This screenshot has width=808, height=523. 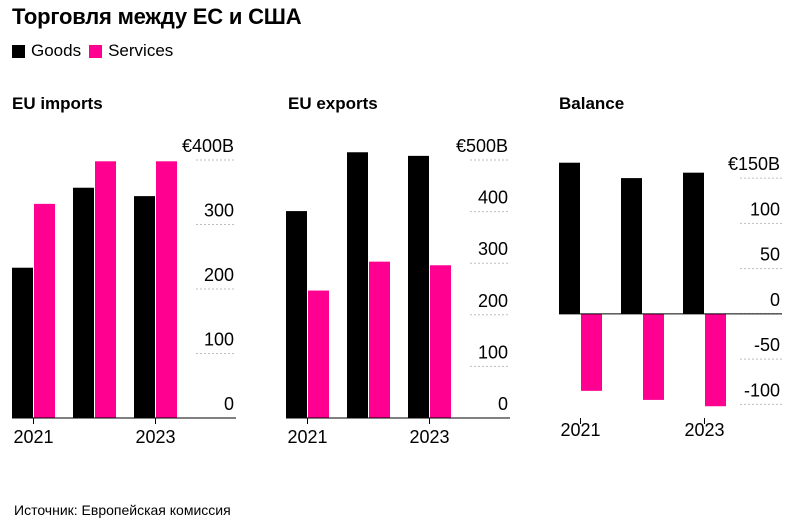 What do you see at coordinates (429, 437) in the screenshot?
I see `eu-exports-x-tick-label: 2023` at bounding box center [429, 437].